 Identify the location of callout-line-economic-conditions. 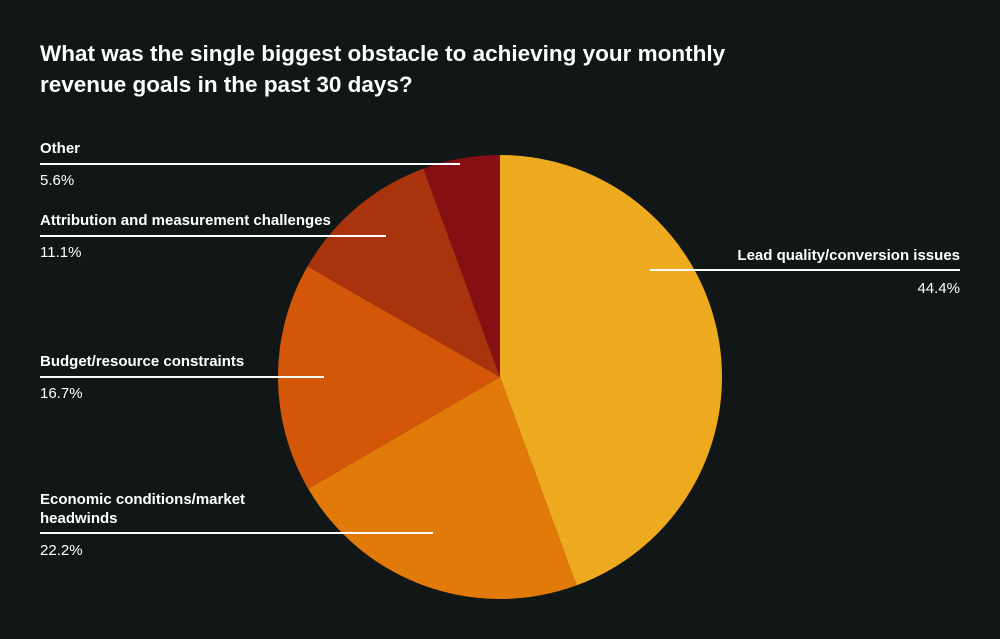
(236, 533).